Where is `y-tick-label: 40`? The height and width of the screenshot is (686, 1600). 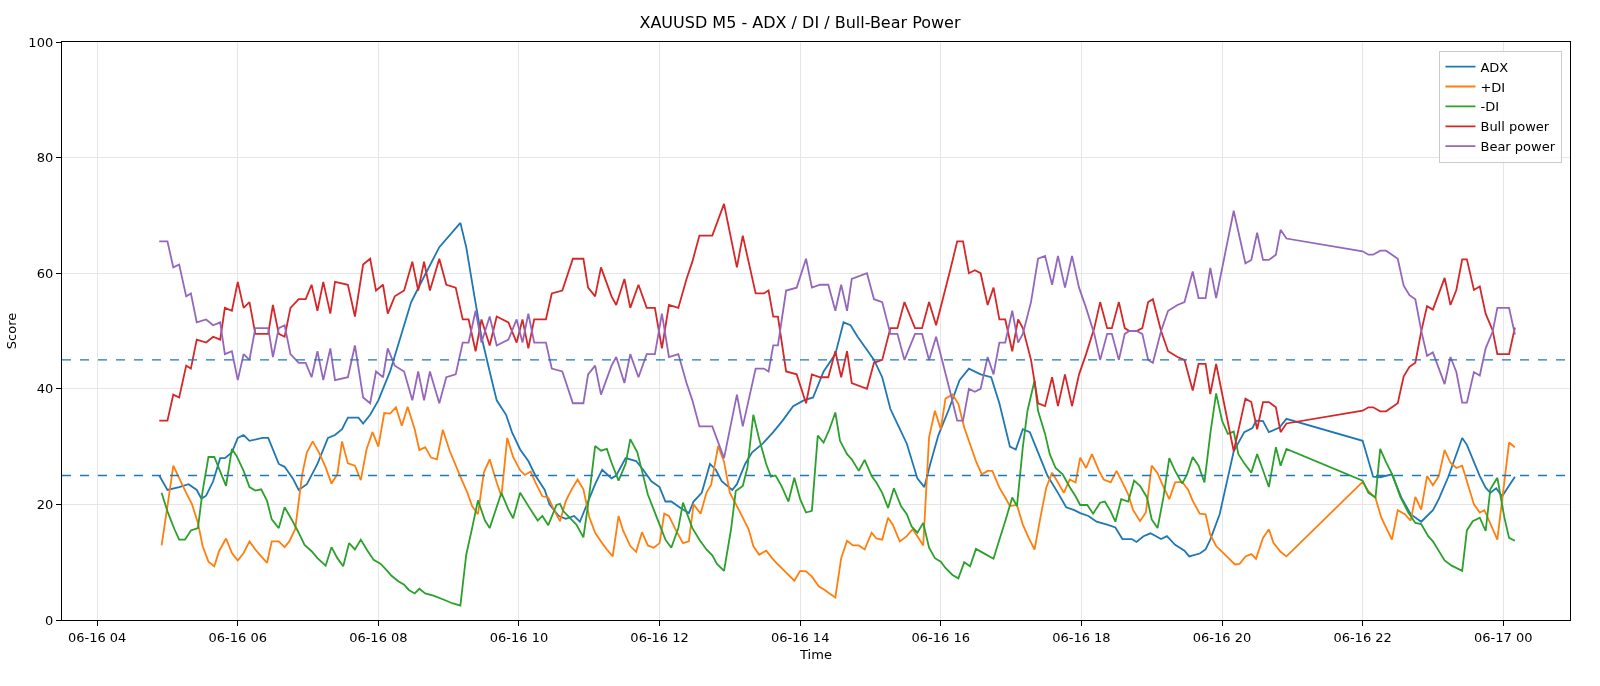 y-tick-label: 40 is located at coordinates (45, 389).